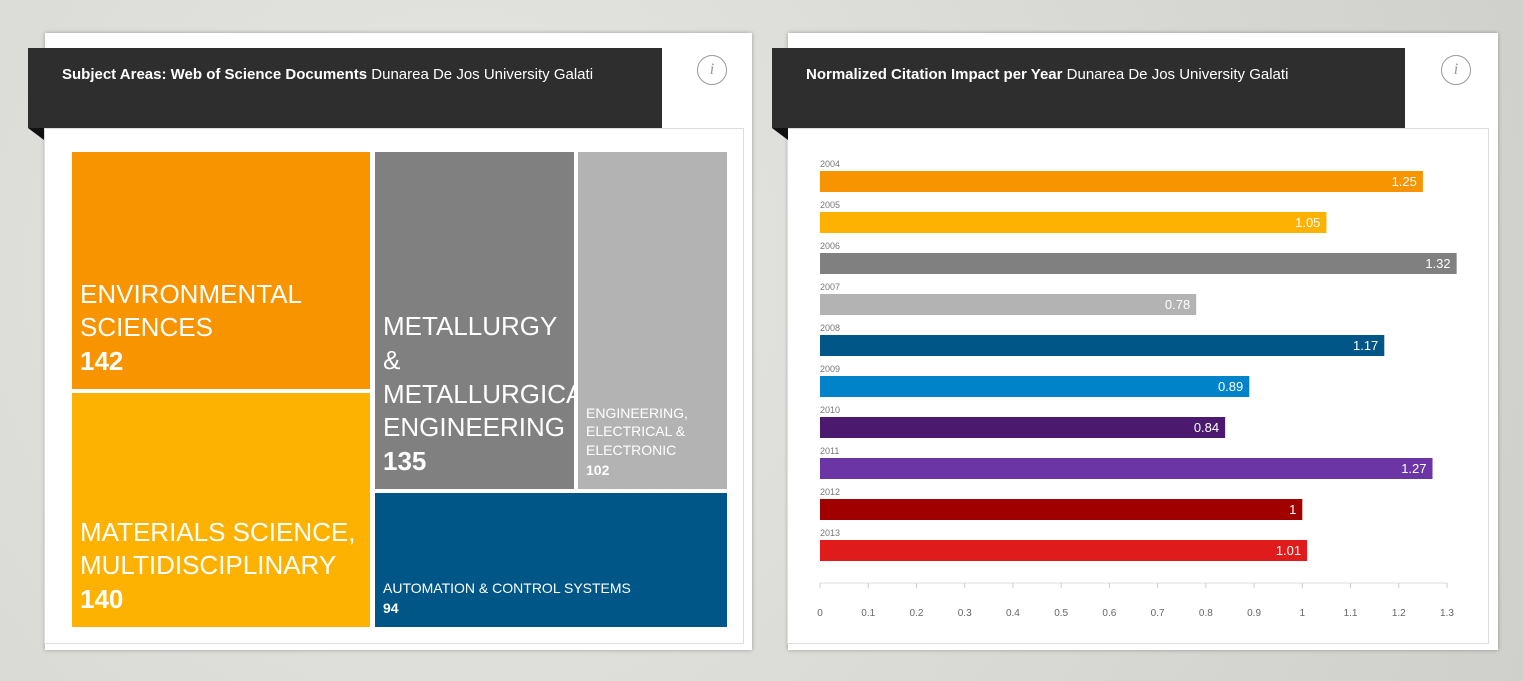 This screenshot has height=681, width=1523. I want to click on chart-title: Subject Areas: Web of Science Documents, so click(215, 74).